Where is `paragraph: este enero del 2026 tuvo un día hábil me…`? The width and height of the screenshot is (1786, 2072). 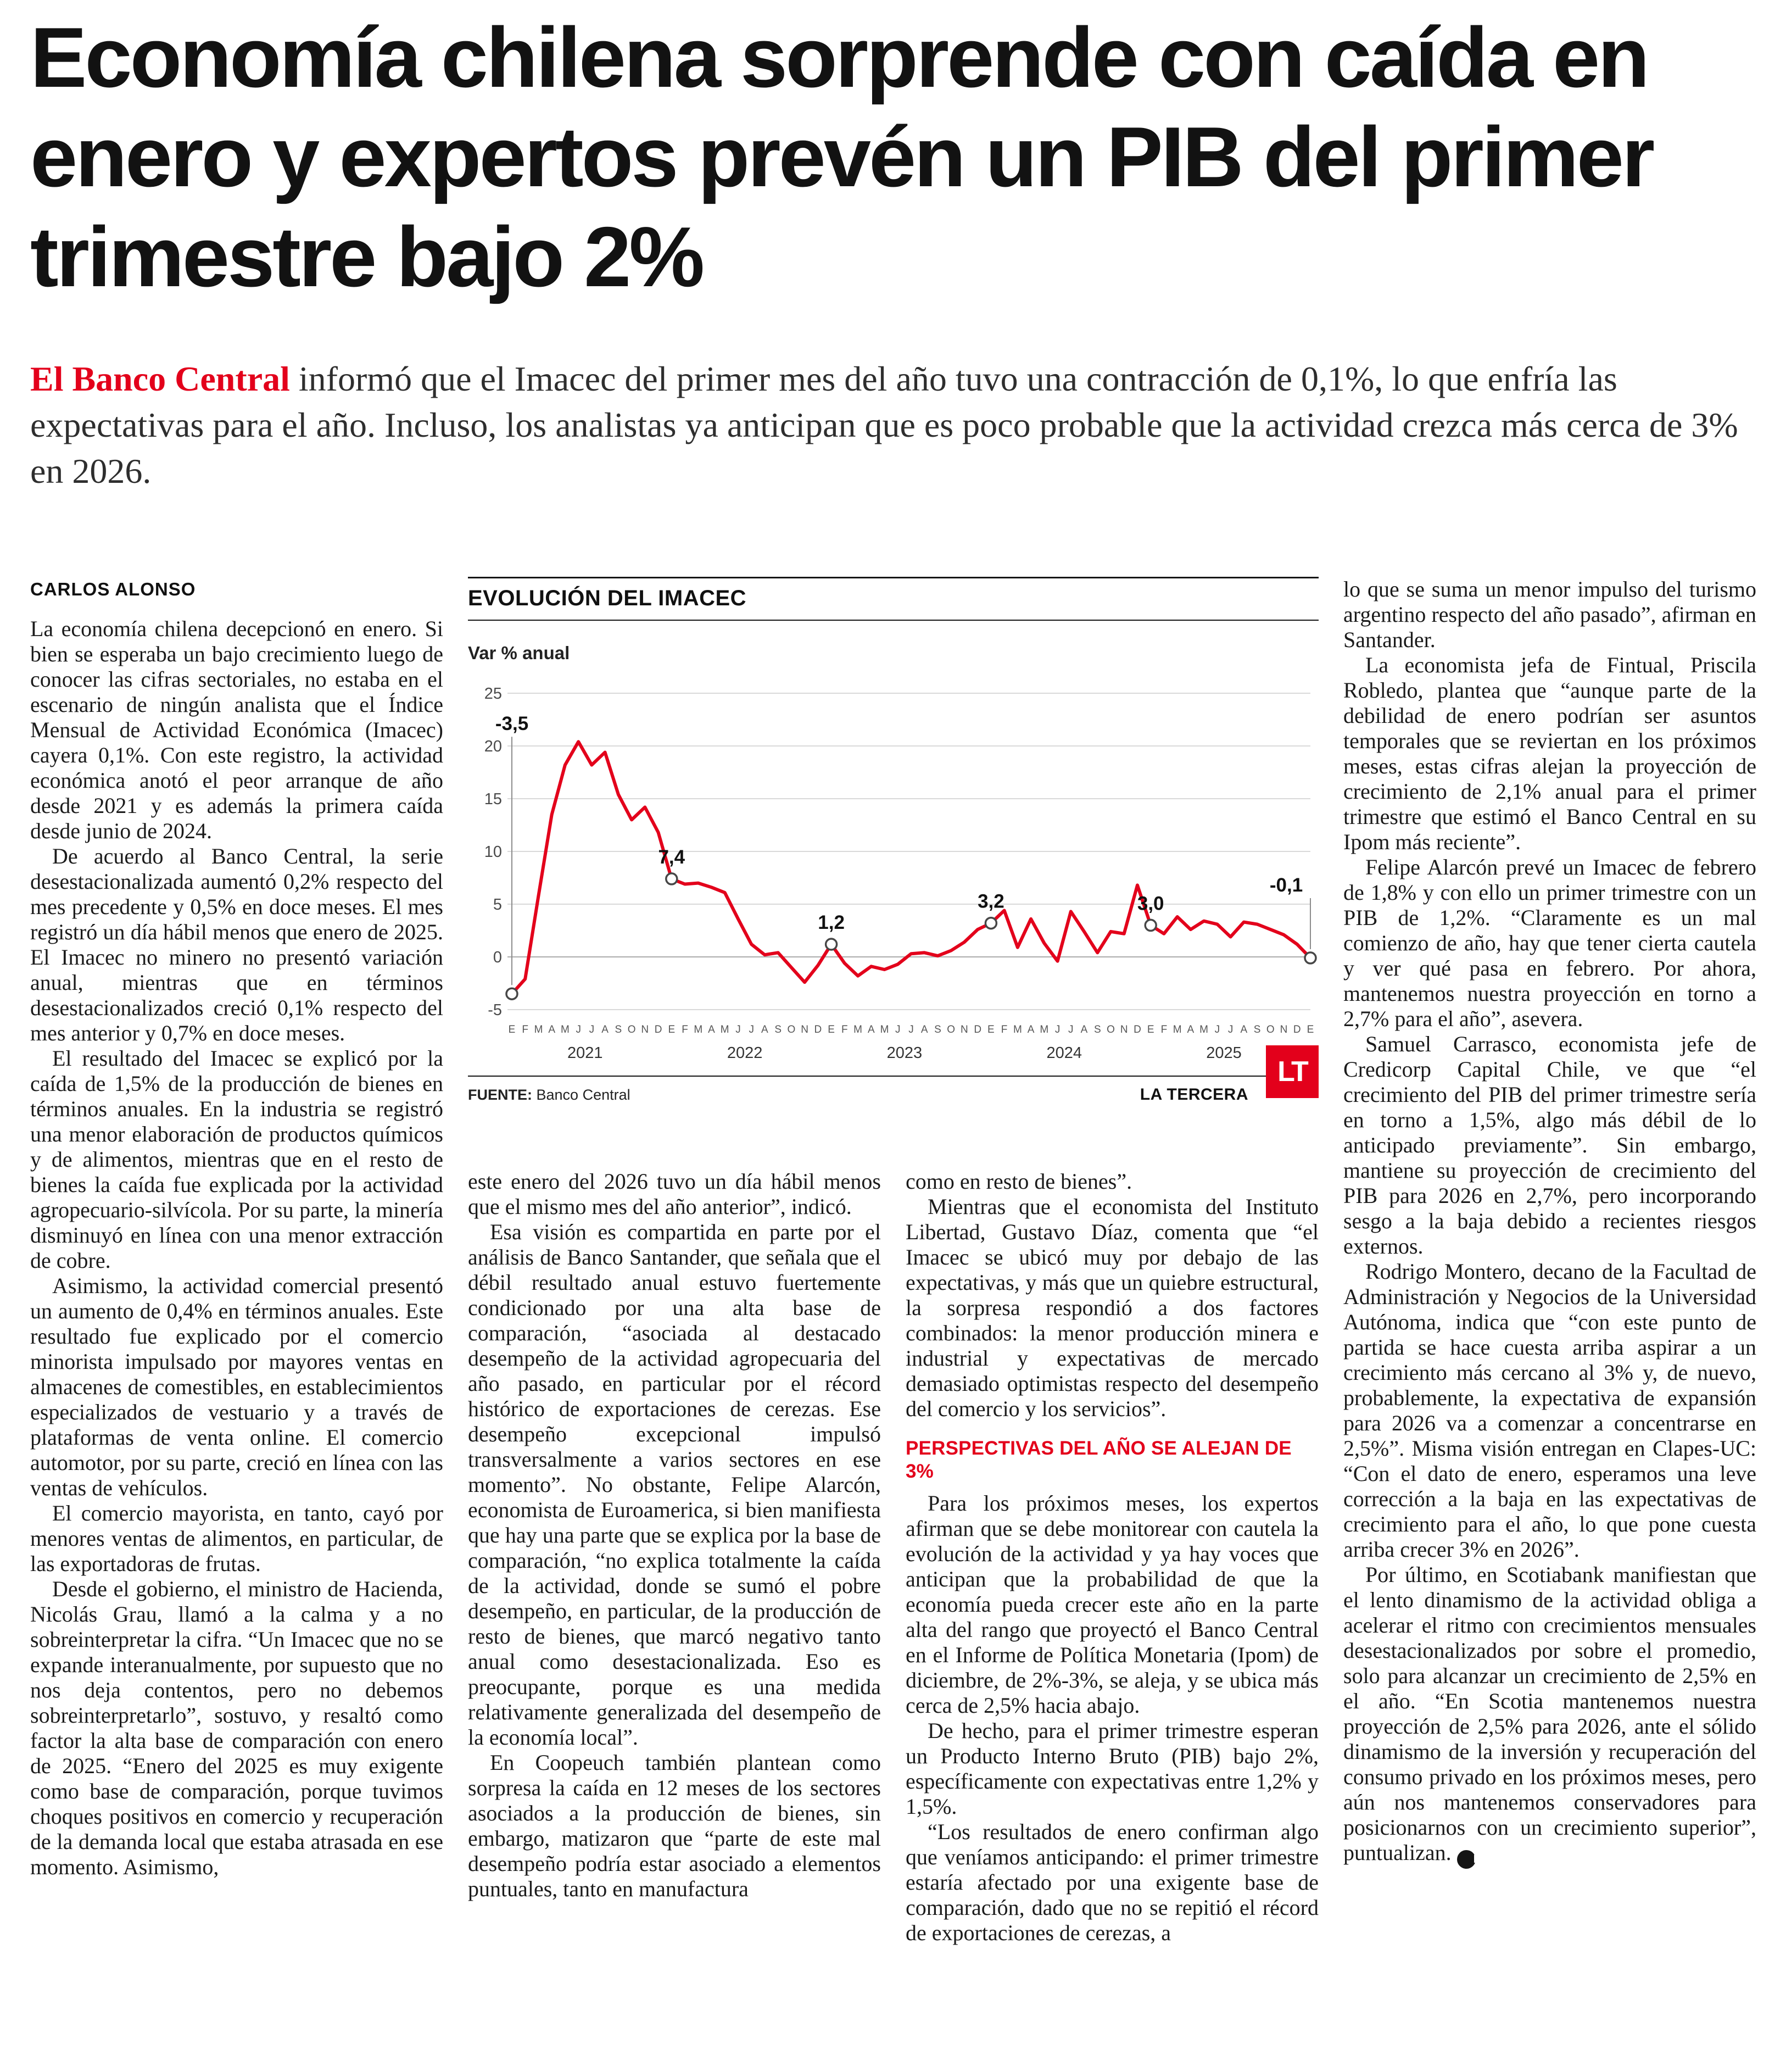
paragraph: este enero del 2026 tuvo un día hábil me… is located at coordinates (675, 1194).